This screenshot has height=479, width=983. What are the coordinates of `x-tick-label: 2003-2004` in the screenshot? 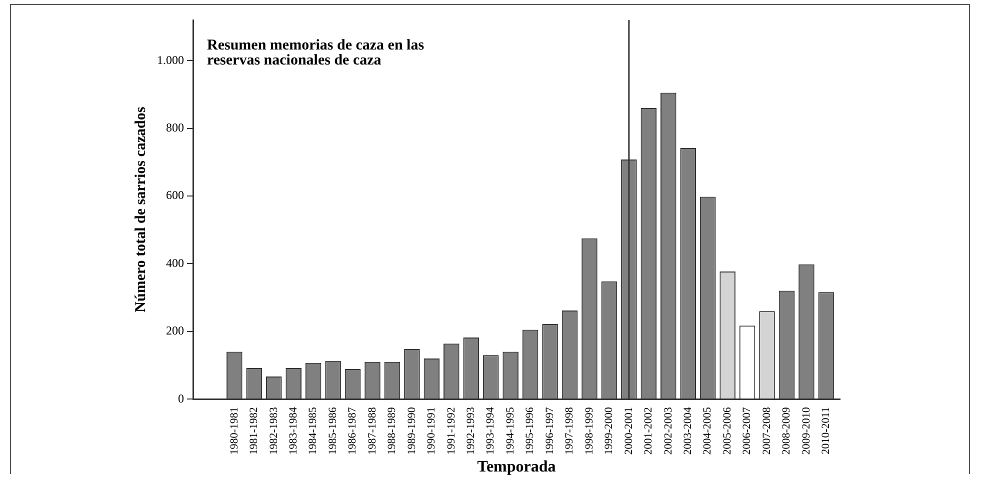 It's located at (688, 430).